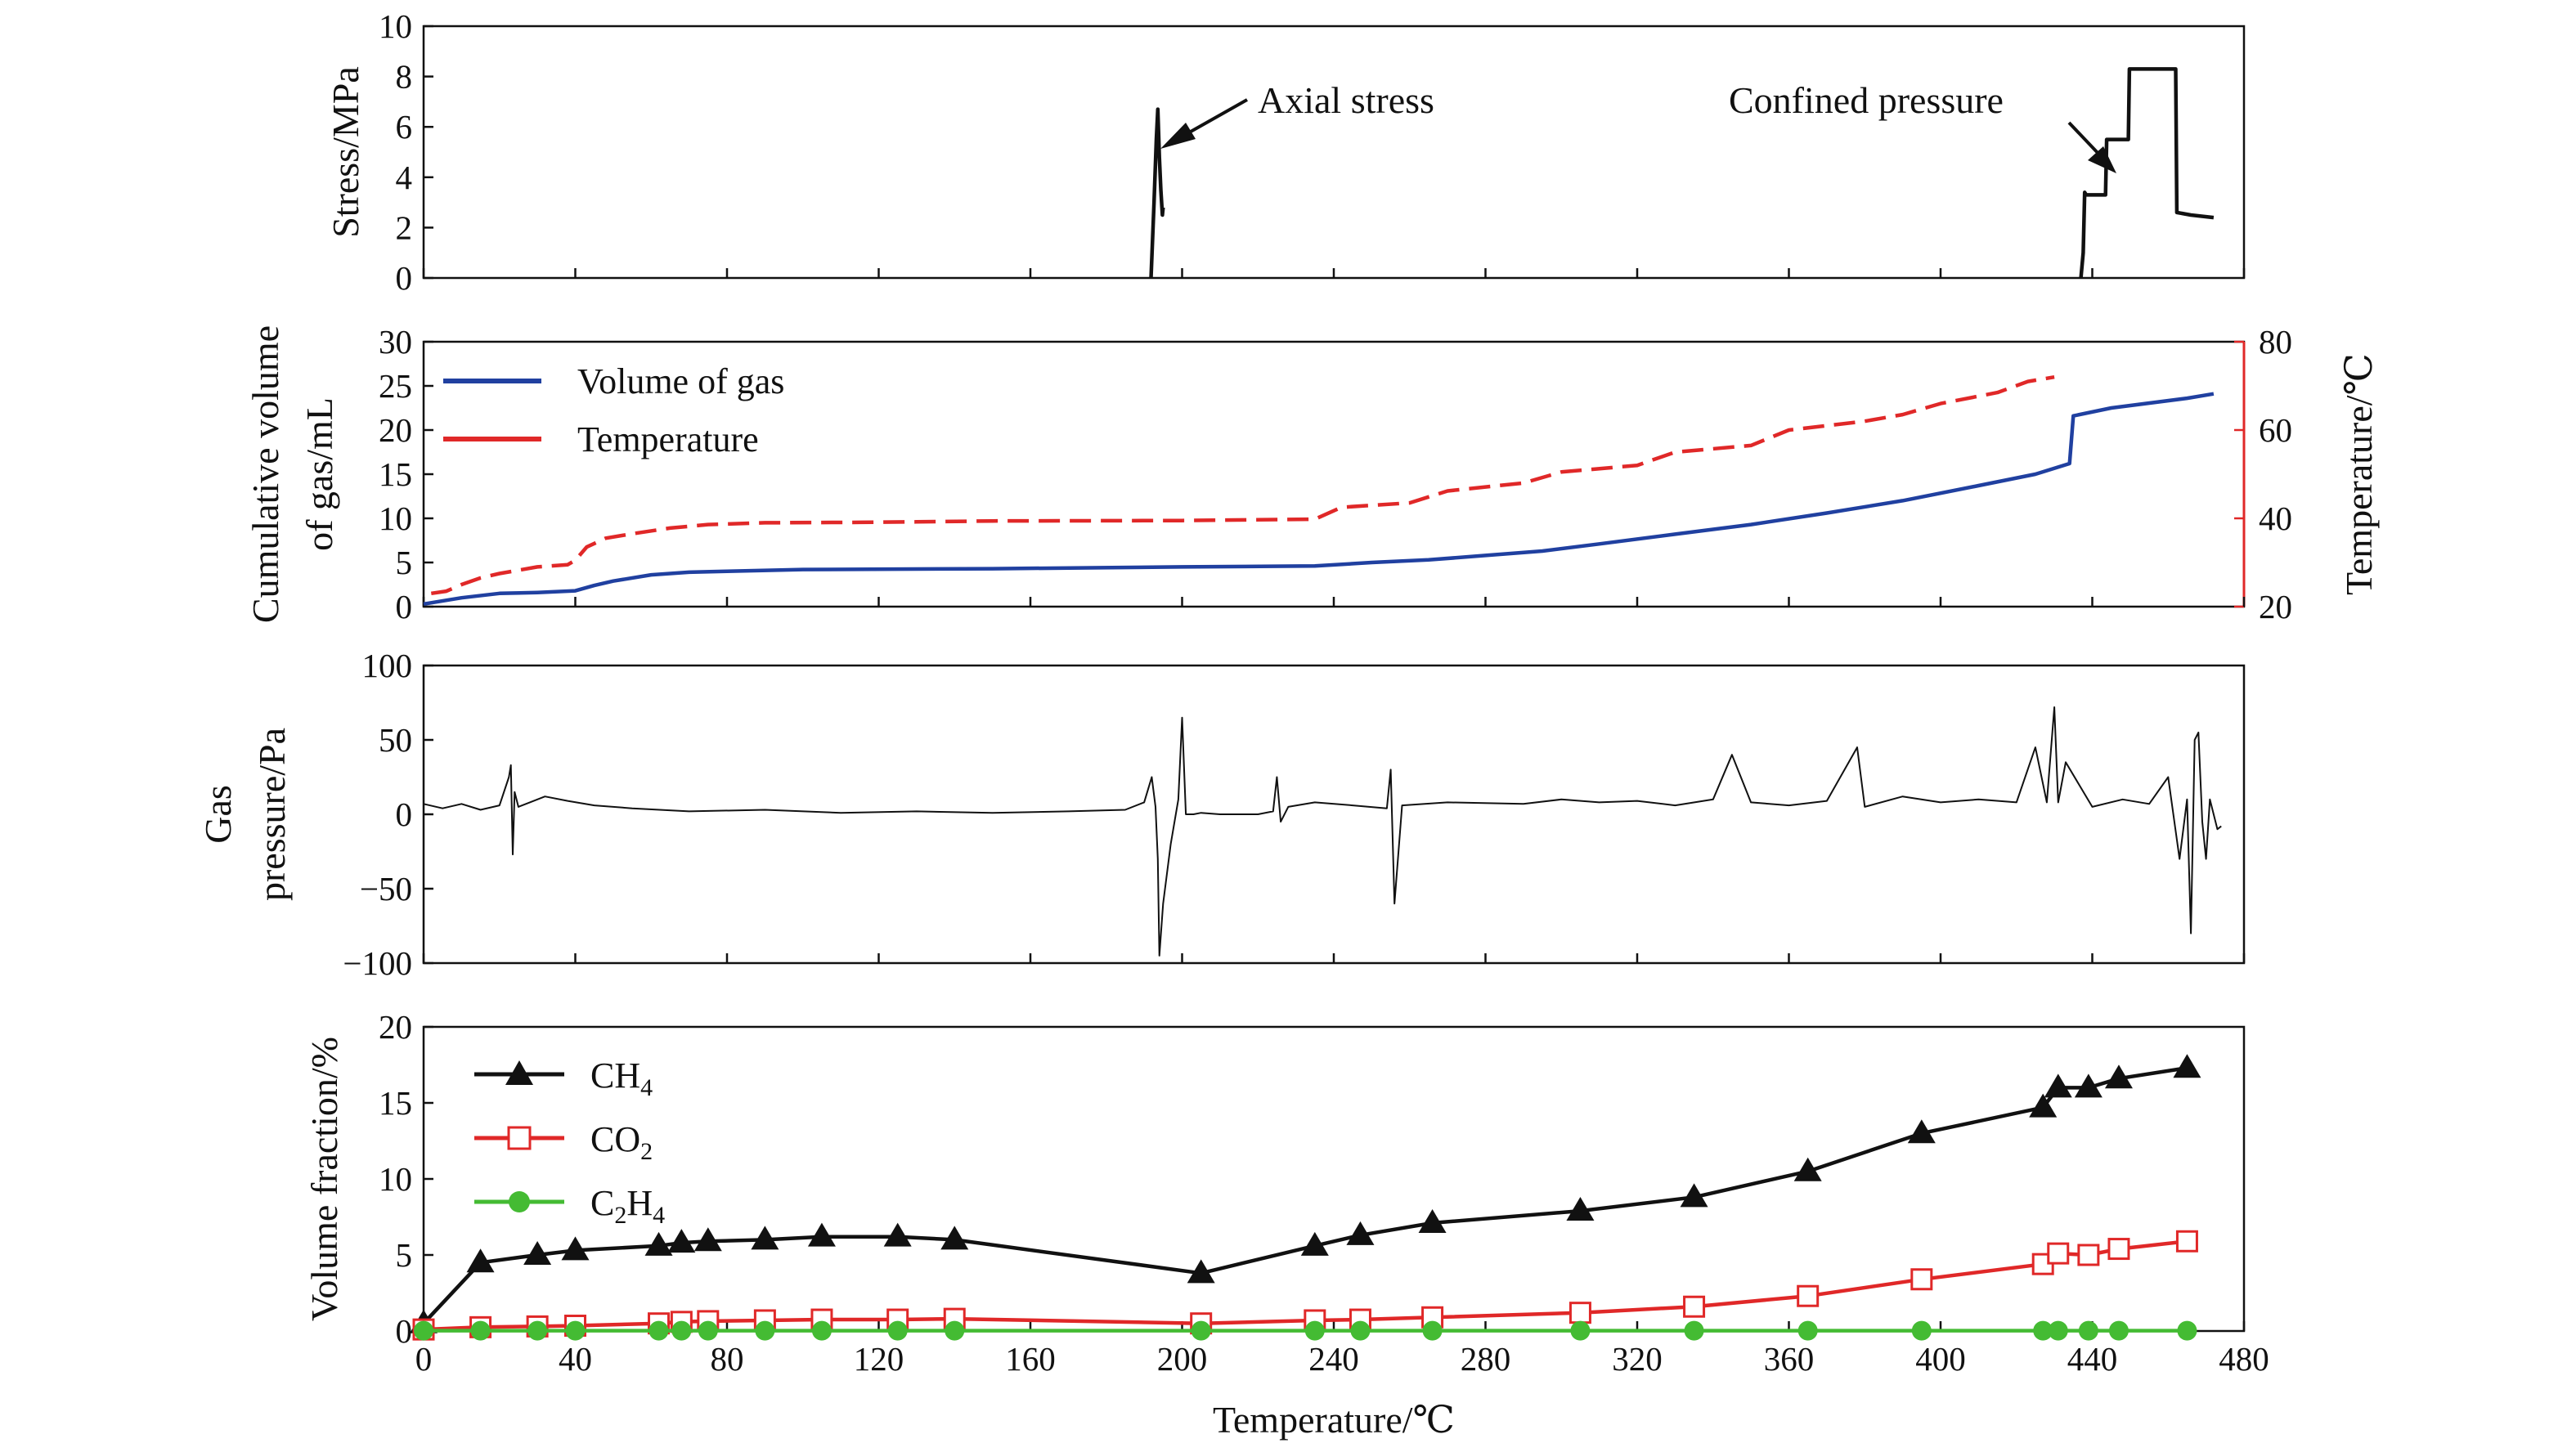 The image size is (2576, 1452). I want to click on stress-series, so click(1334, 173).